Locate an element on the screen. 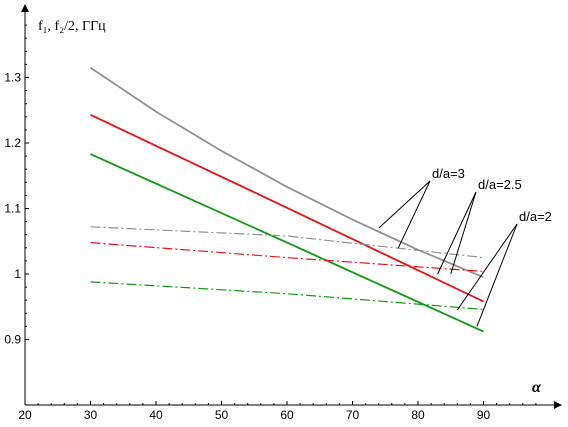 The image size is (568, 427). x-tick-label: 90 is located at coordinates (484, 415).